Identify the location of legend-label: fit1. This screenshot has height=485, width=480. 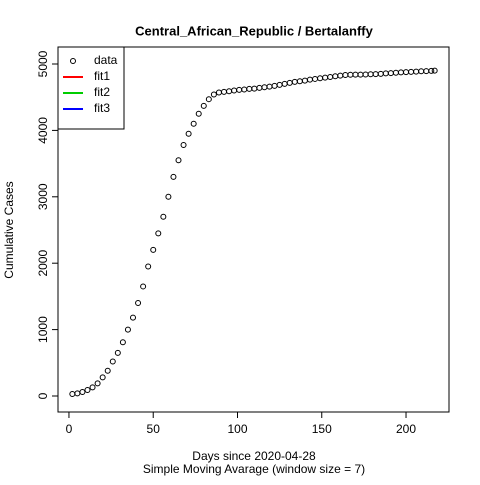
(102, 76).